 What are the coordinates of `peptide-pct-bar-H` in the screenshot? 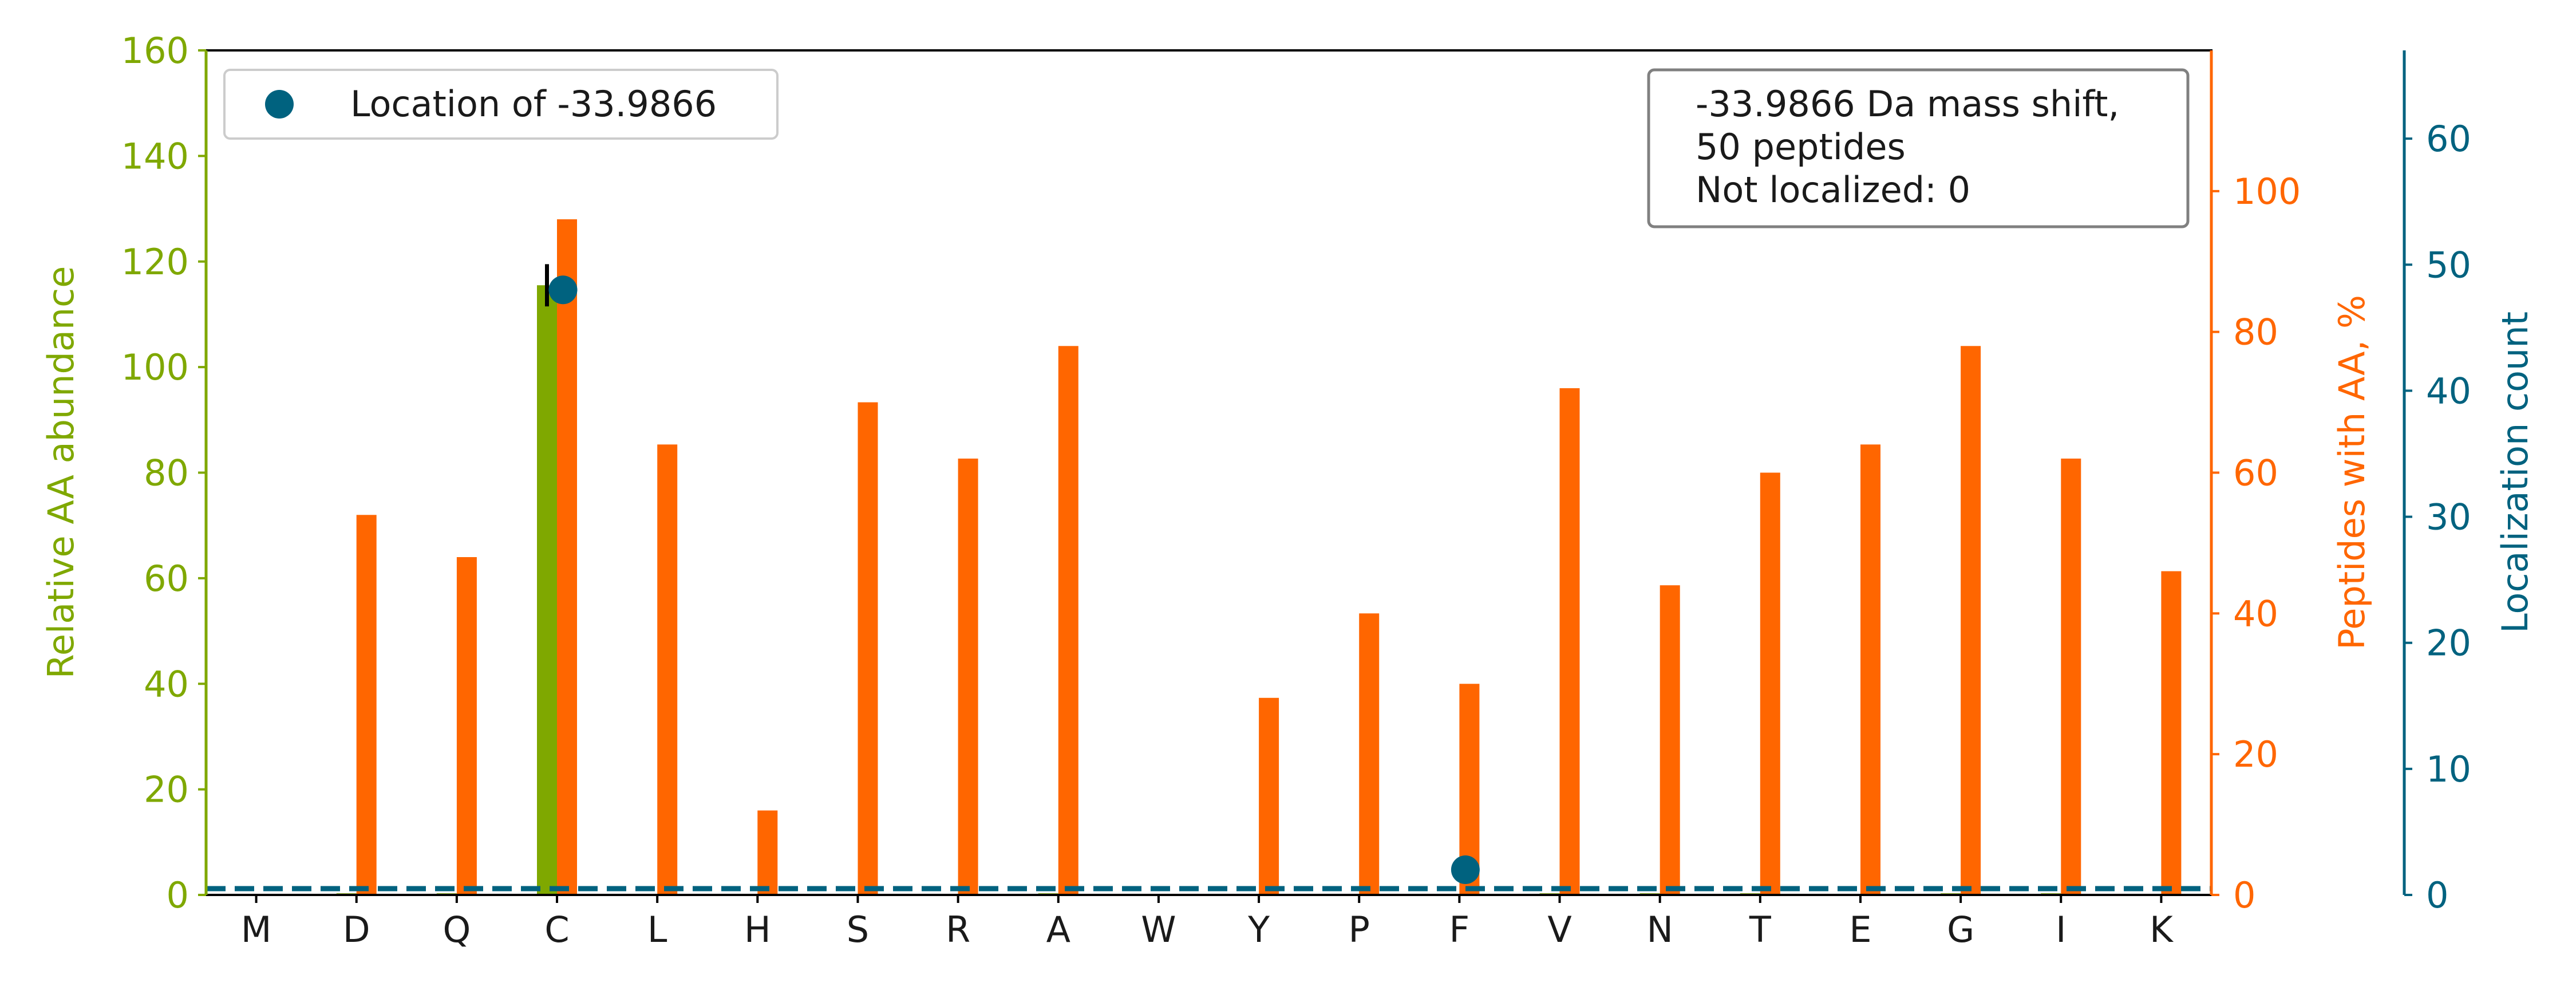 It's located at (767, 852).